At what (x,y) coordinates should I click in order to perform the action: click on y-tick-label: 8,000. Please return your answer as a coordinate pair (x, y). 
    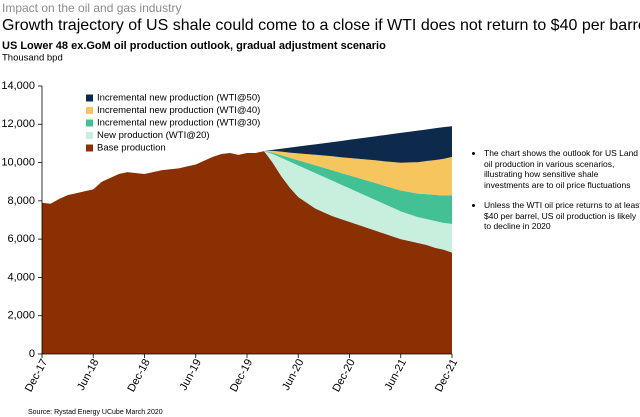
    Looking at the image, I should click on (21, 201).